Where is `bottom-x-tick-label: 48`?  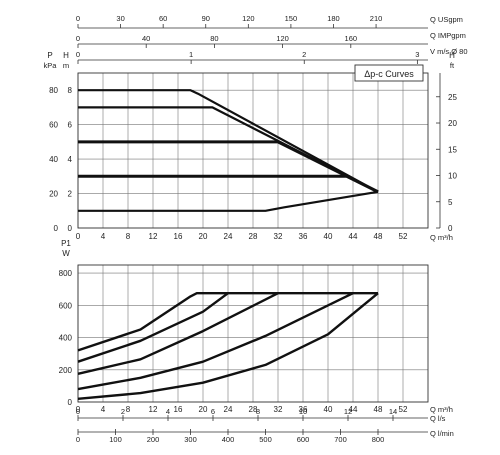 bottom-x-tick-label: 48 is located at coordinates (378, 409).